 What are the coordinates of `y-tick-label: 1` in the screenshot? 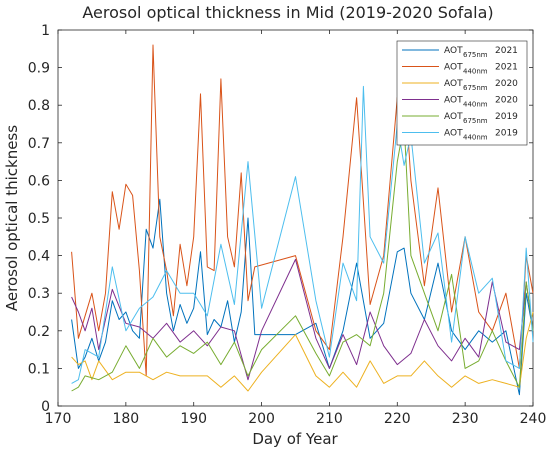 It's located at (45, 31).